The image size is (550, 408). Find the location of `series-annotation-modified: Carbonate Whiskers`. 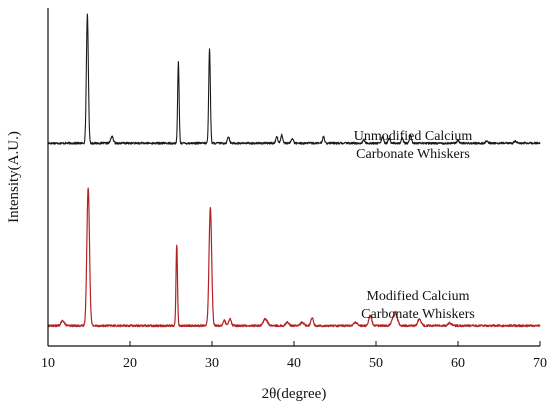

series-annotation-modified: Carbonate Whiskers is located at coordinates (418, 314).